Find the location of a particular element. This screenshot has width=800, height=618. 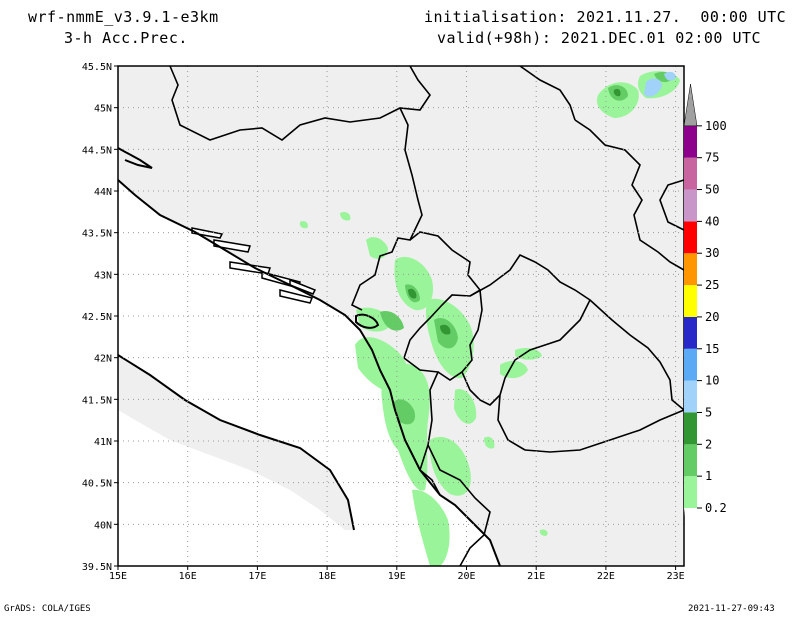

lat-tick-label: 40N is located at coordinates (103, 525).